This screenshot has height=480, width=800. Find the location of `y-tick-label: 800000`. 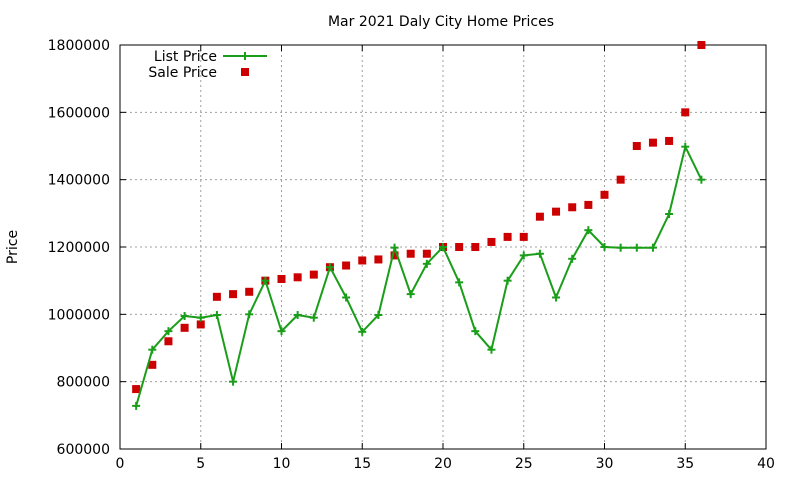

y-tick-label: 800000 is located at coordinates (83, 383).